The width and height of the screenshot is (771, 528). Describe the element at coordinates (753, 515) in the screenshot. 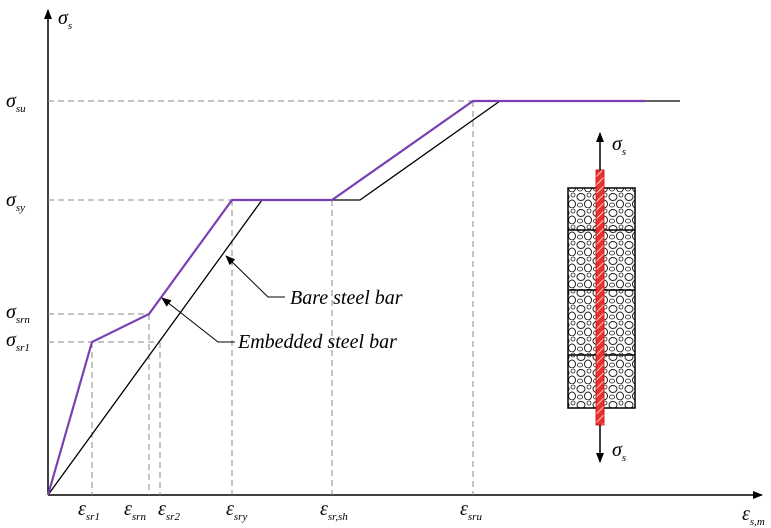

I see `x-axis-label: εs,m` at that location.